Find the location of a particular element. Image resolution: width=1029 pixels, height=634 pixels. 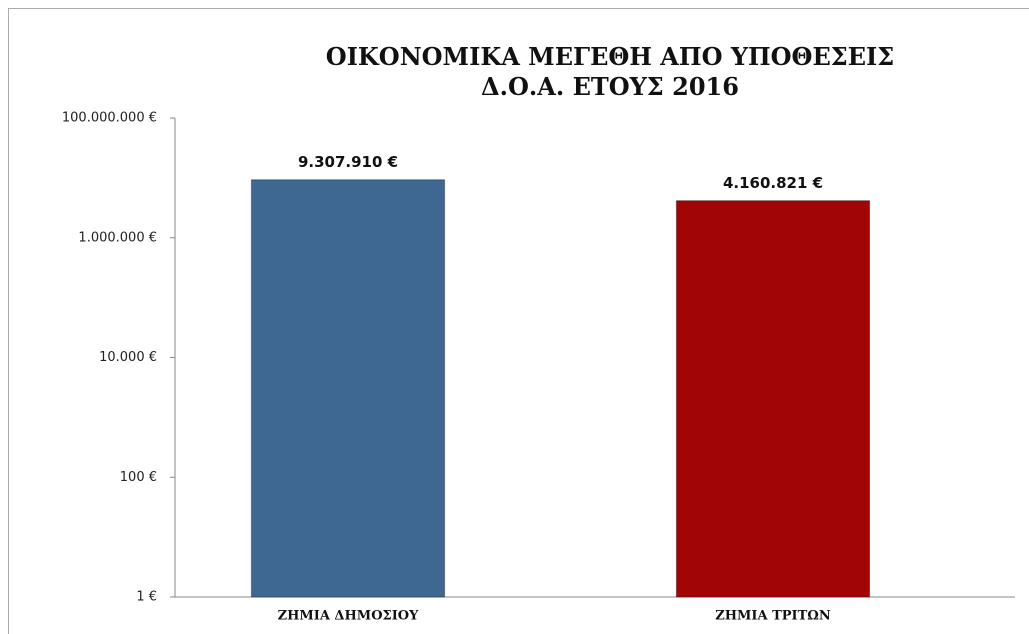

y-tick-label: 1 € is located at coordinates (146, 597).